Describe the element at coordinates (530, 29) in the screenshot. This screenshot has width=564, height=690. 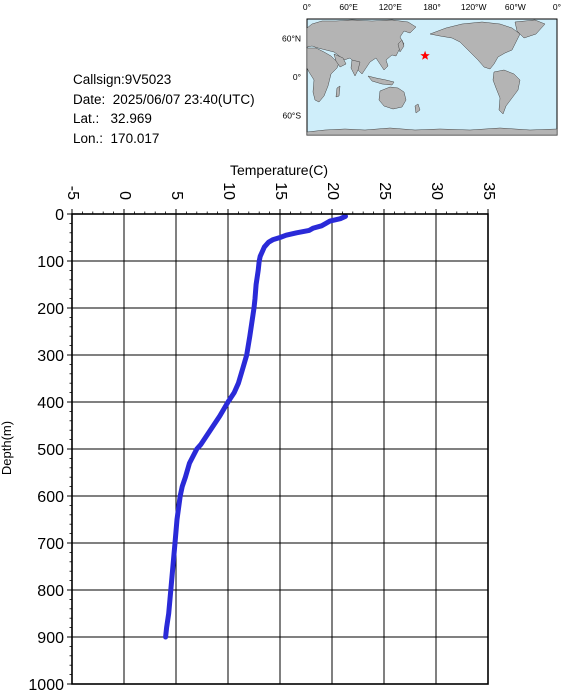
I see `land-greenland` at that location.